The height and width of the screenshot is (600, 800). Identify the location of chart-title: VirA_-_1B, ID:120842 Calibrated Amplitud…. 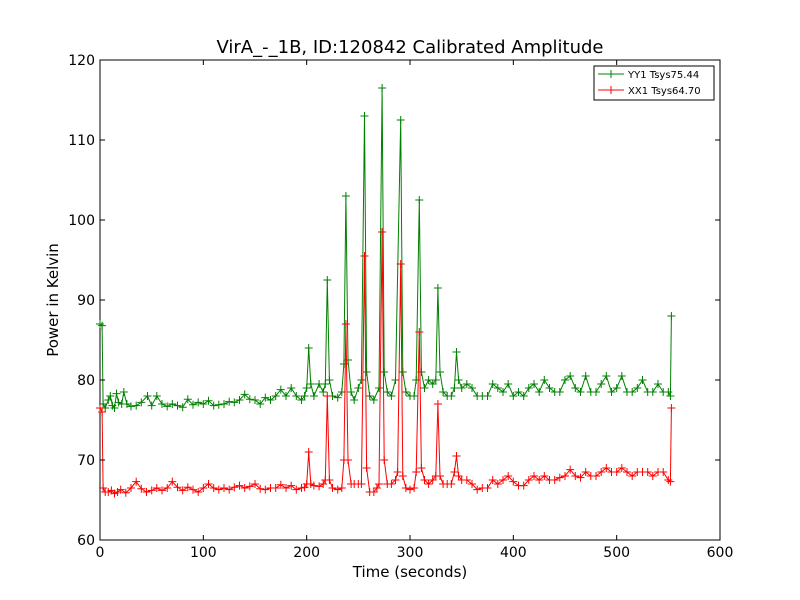
(409, 47).